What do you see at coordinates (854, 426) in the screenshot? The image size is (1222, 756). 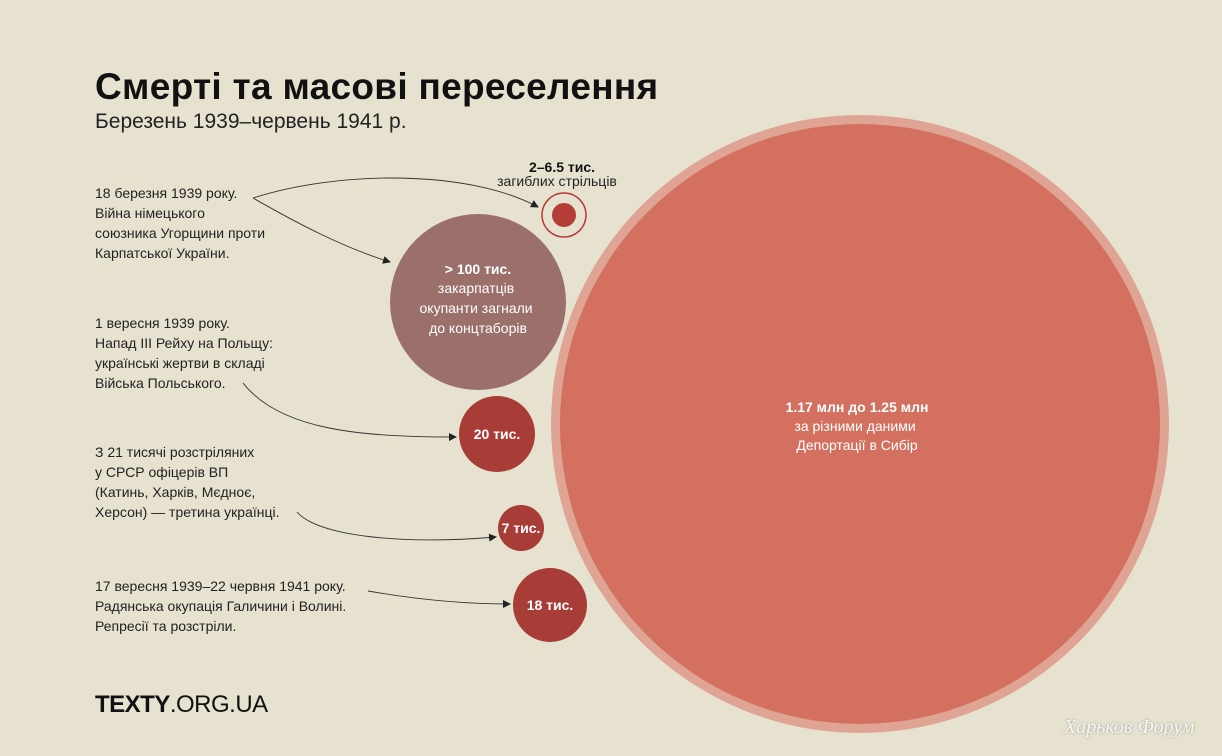 I see `bubble-deportation-label-line: за різними даними` at bounding box center [854, 426].